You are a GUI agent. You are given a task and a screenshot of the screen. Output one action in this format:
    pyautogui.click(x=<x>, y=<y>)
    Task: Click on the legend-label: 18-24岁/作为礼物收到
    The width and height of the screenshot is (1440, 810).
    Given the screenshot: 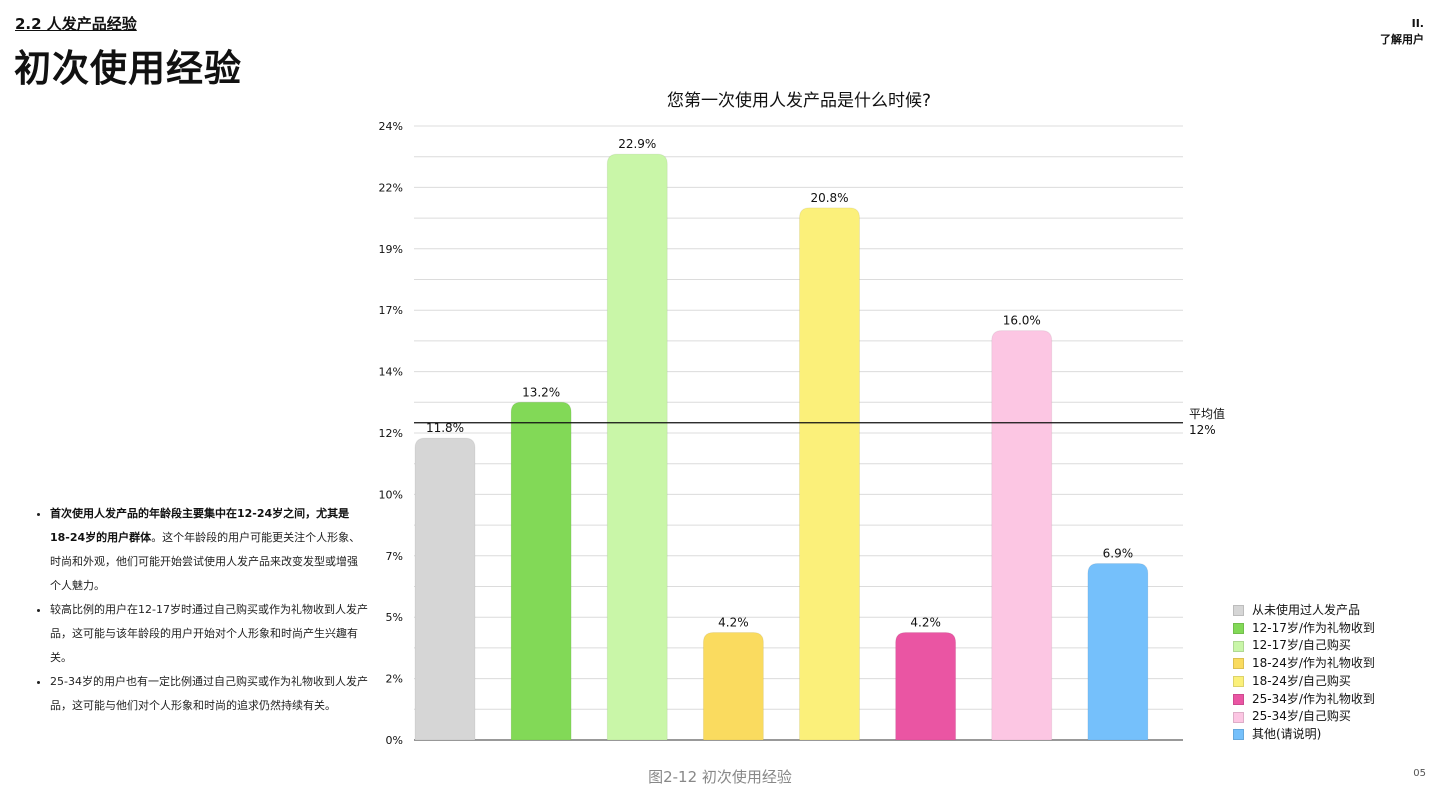 What is the action you would take?
    pyautogui.click(x=1313, y=663)
    